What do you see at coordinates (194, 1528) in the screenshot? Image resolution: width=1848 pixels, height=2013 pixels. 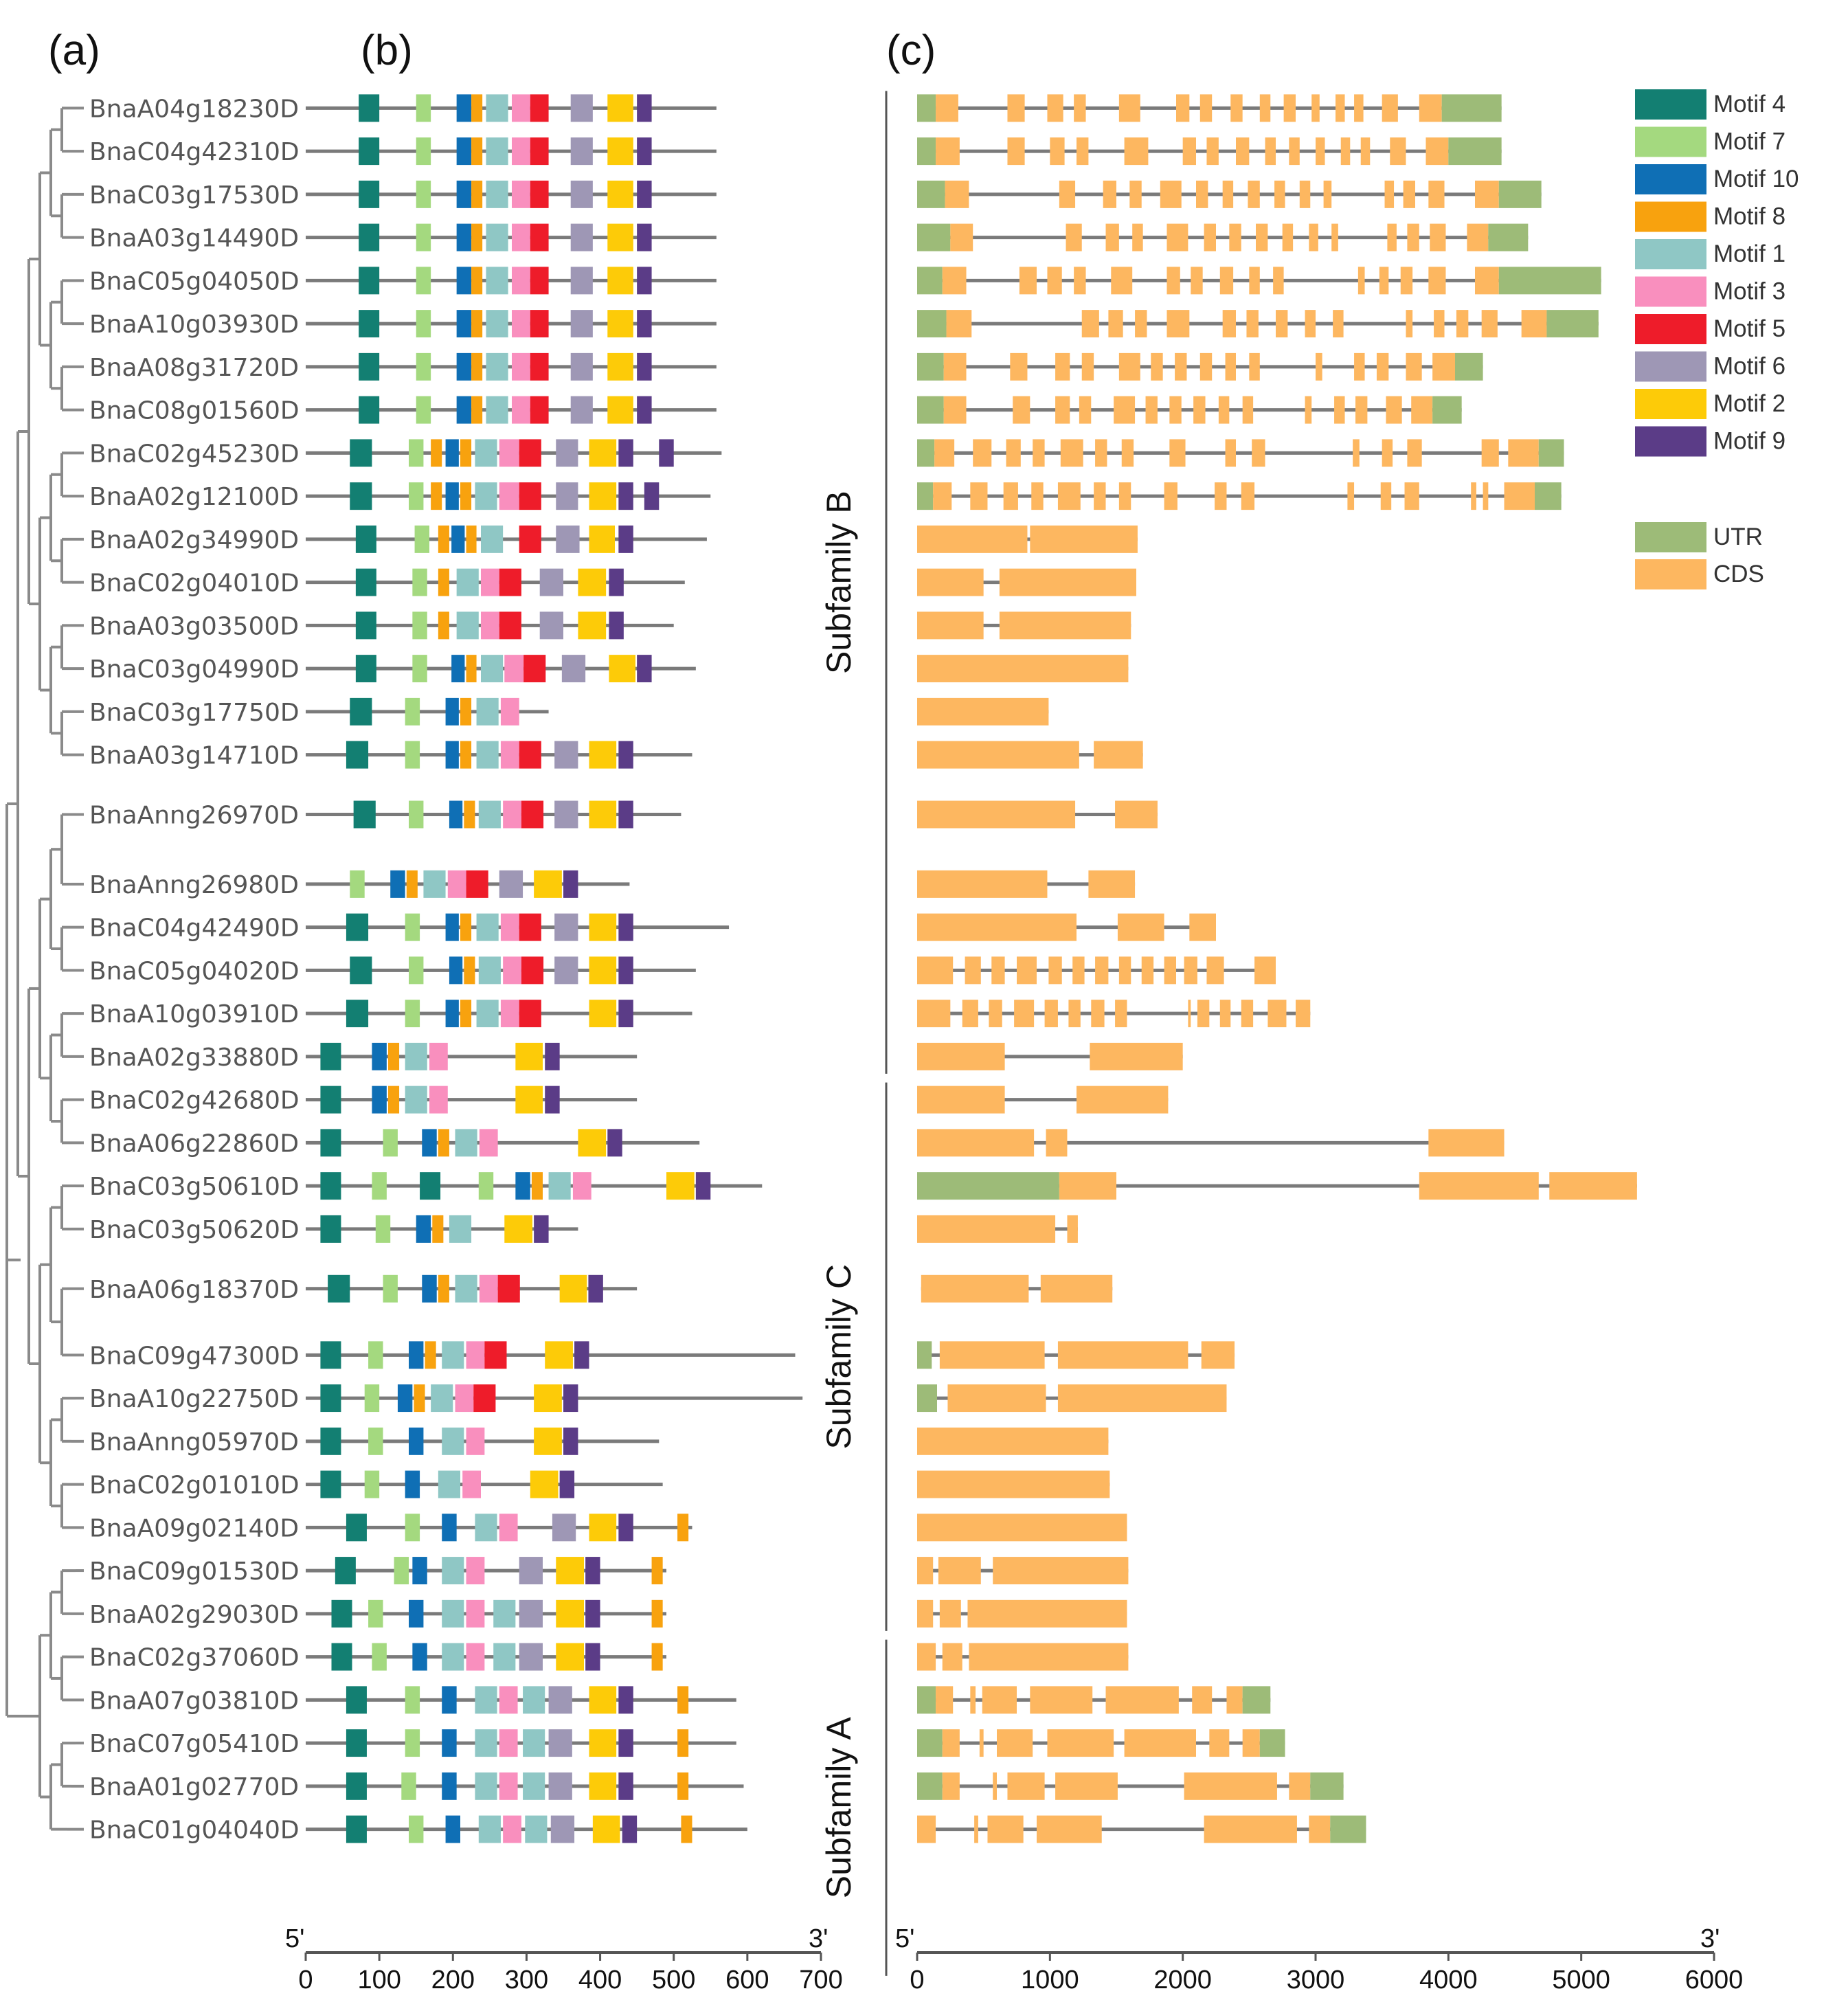 I see `gene-label: BnaA09g02140D` at bounding box center [194, 1528].